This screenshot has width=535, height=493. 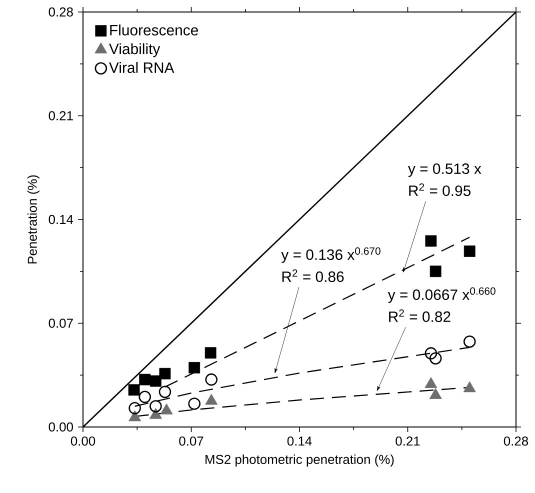 I want to click on legend-label: Fluorescence, so click(x=154, y=30).